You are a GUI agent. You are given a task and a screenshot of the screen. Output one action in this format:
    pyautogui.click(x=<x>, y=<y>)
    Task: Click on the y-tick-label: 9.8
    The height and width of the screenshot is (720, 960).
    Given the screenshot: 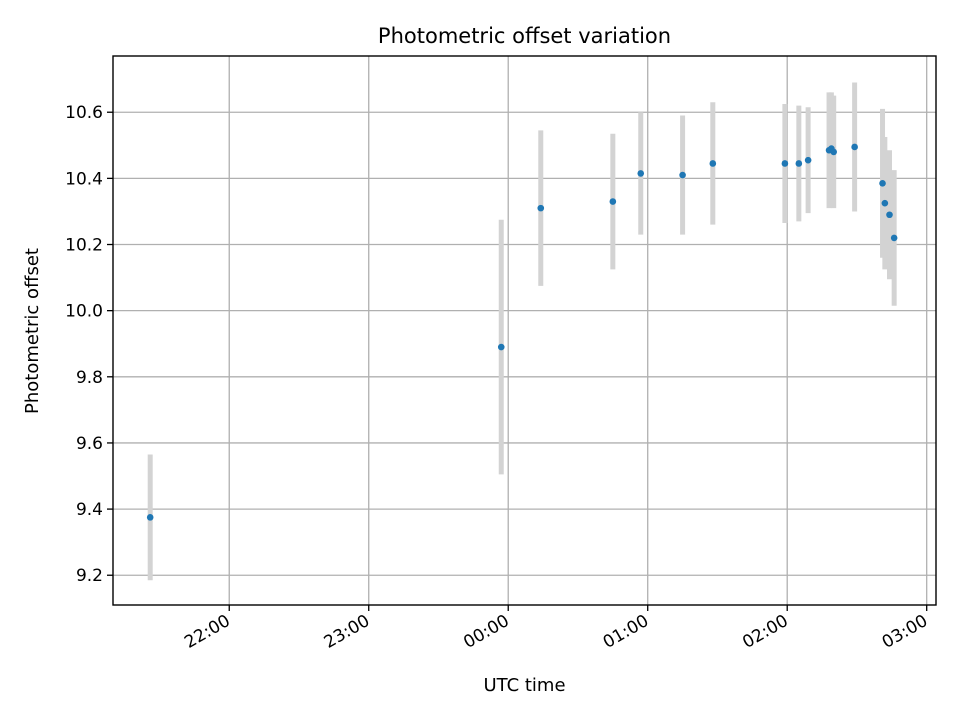 What is the action you would take?
    pyautogui.click(x=89, y=378)
    